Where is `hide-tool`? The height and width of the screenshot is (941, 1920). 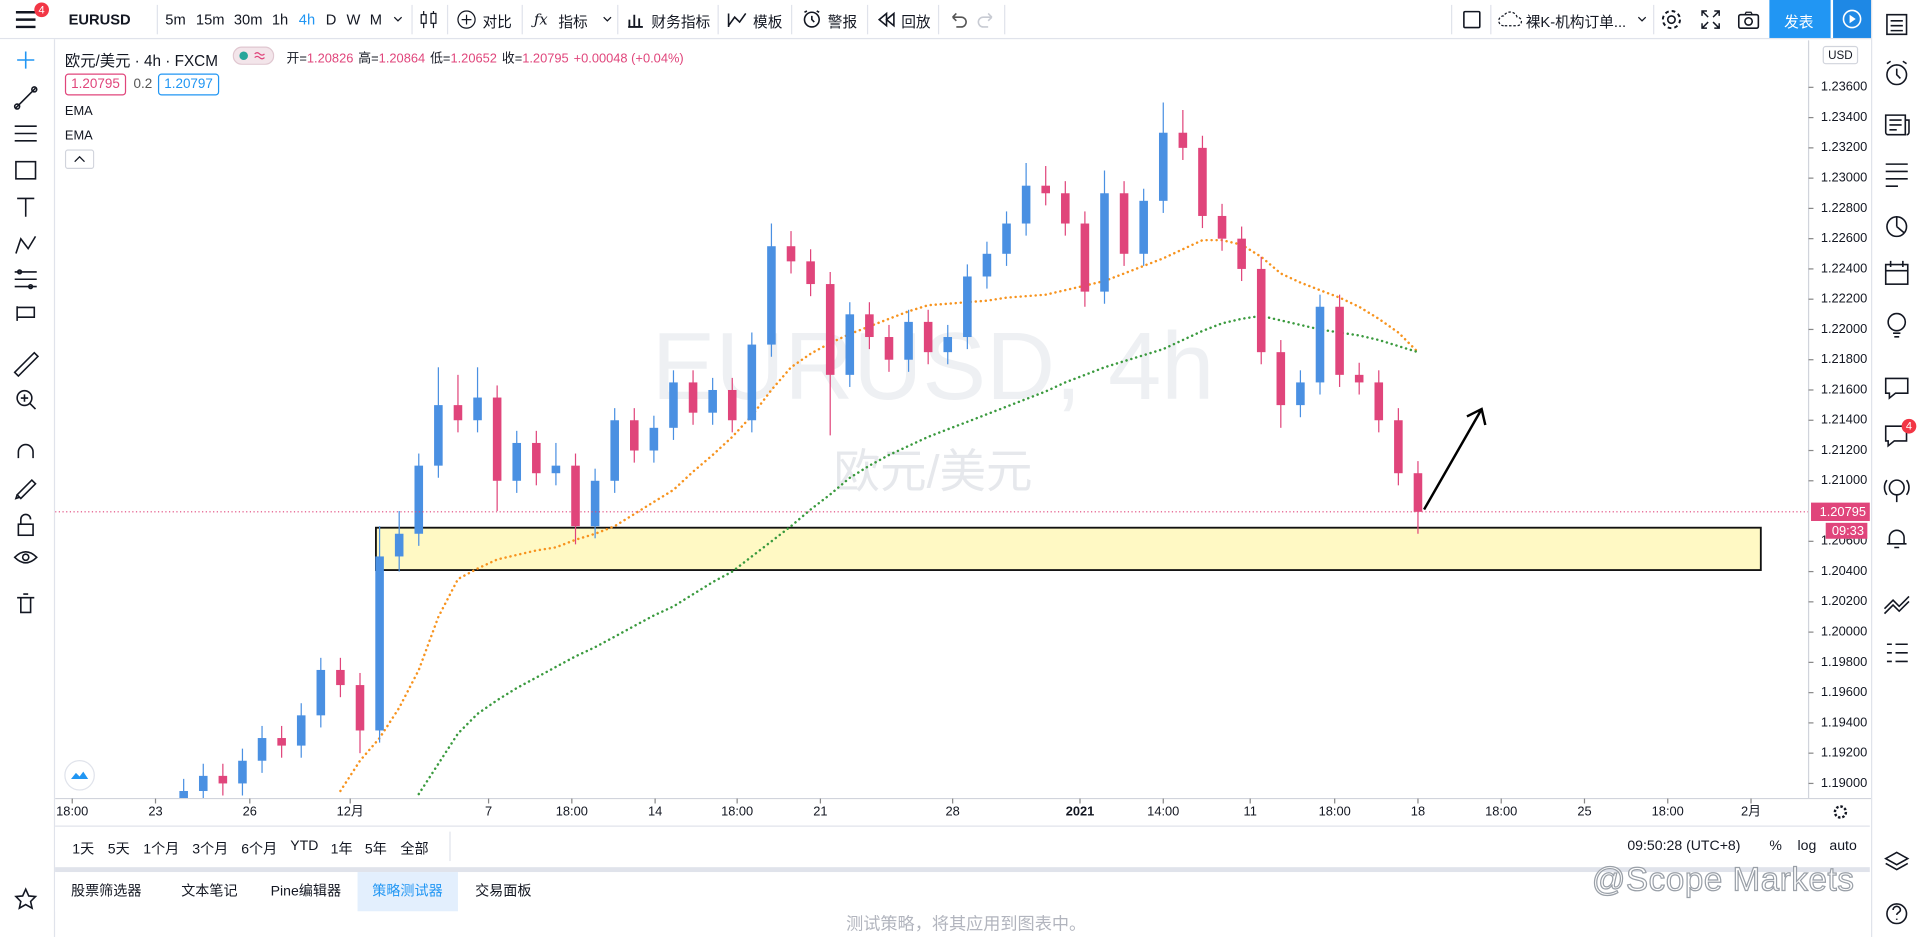
hide-tool is located at coordinates (25, 557).